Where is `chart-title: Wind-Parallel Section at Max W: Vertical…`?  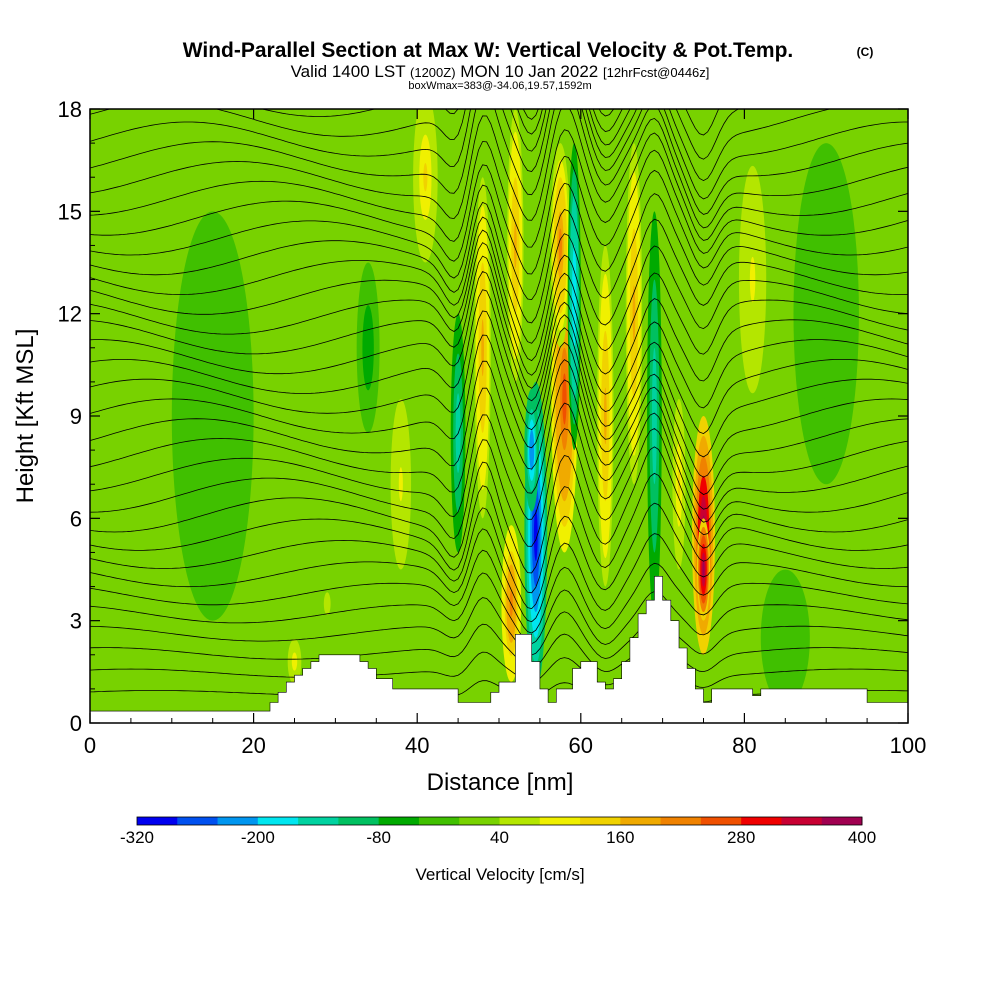
chart-title: Wind-Parallel Section at Max W: Vertical… is located at coordinates (488, 50).